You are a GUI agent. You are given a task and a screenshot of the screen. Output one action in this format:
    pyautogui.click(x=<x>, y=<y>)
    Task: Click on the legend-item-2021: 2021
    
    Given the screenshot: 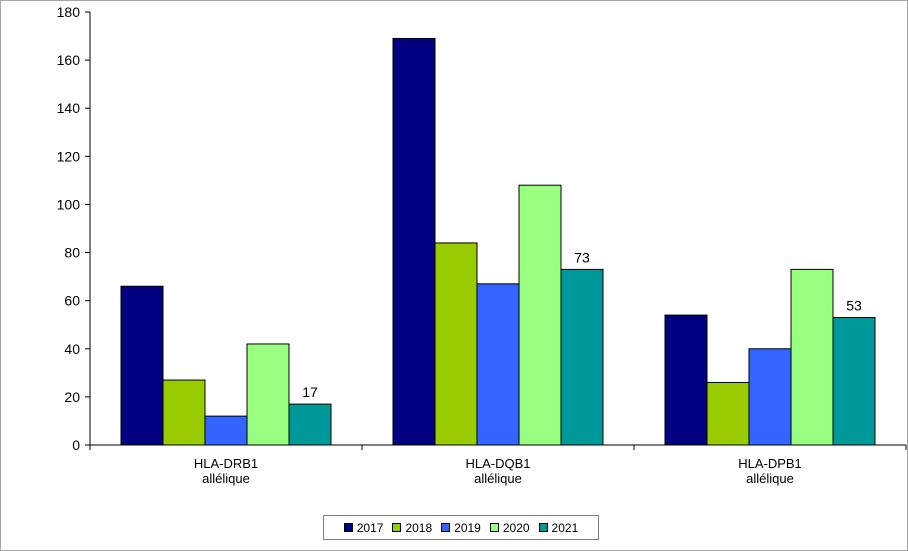 What is the action you would take?
    pyautogui.click(x=558, y=527)
    